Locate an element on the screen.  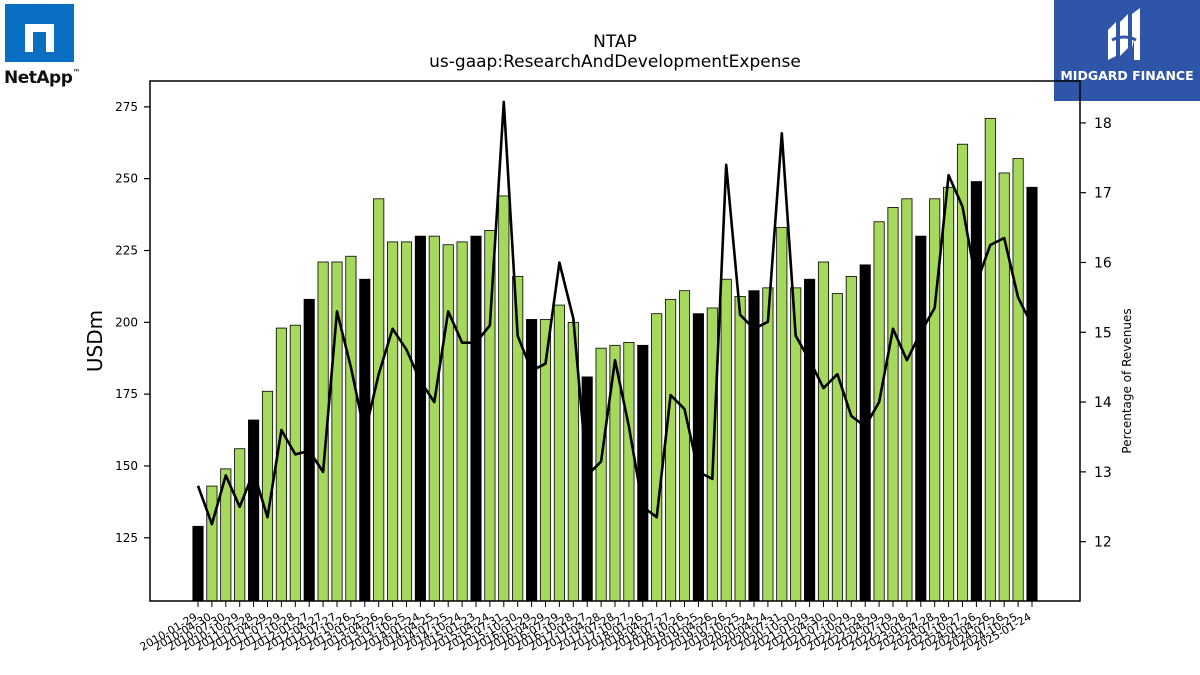
y2-tick-label-17: 17 is located at coordinates (1103, 194).